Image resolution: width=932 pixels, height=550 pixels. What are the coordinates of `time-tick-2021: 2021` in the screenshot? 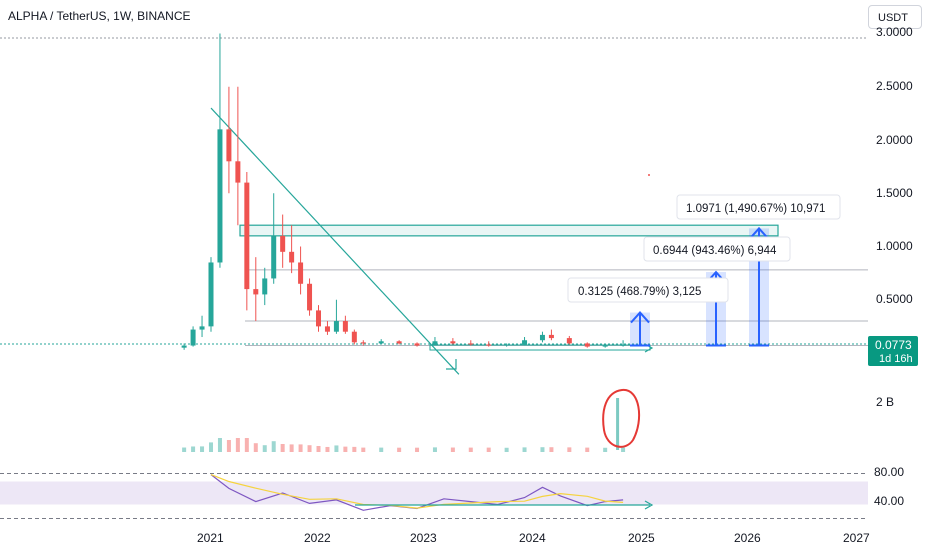 It's located at (210, 538).